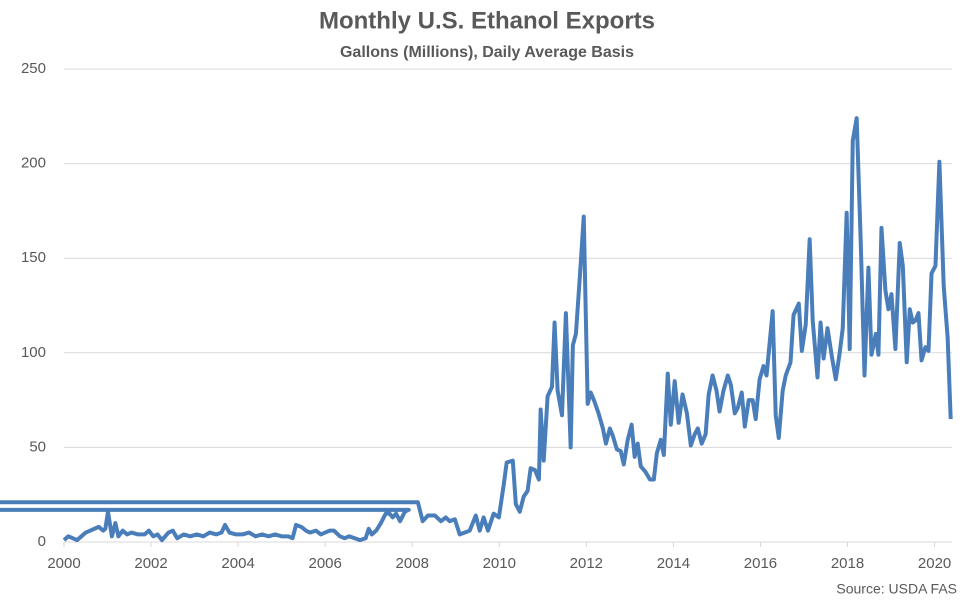 This screenshot has height=601, width=975. Describe the element at coordinates (33, 163) in the screenshot. I see `y-tick-label: 200` at that location.